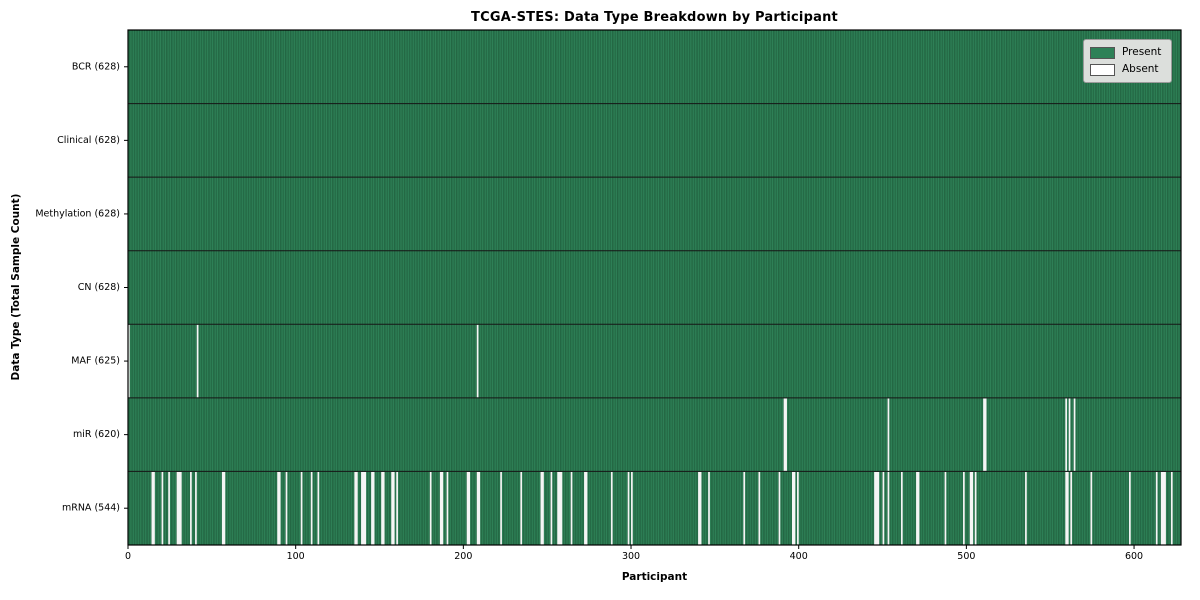  Describe the element at coordinates (88, 140) in the screenshot. I see `y-tick-label: Clinical (628)` at that location.